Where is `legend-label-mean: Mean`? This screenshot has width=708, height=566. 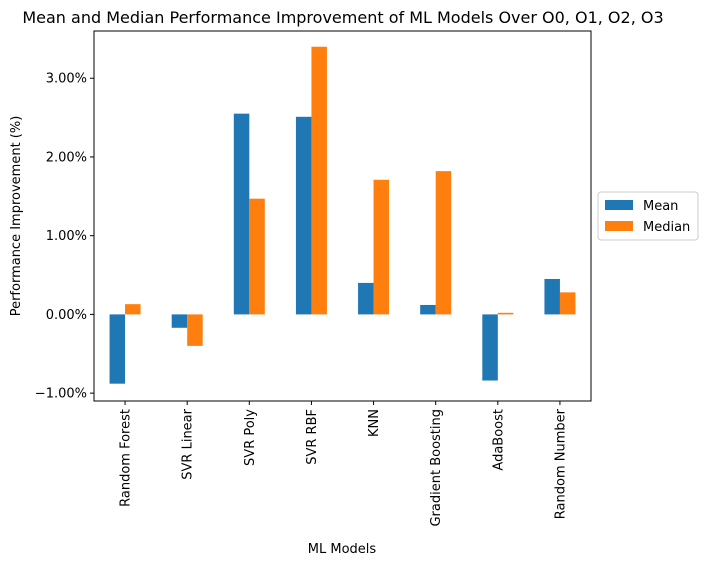
legend-label-mean: Mean is located at coordinates (660, 206).